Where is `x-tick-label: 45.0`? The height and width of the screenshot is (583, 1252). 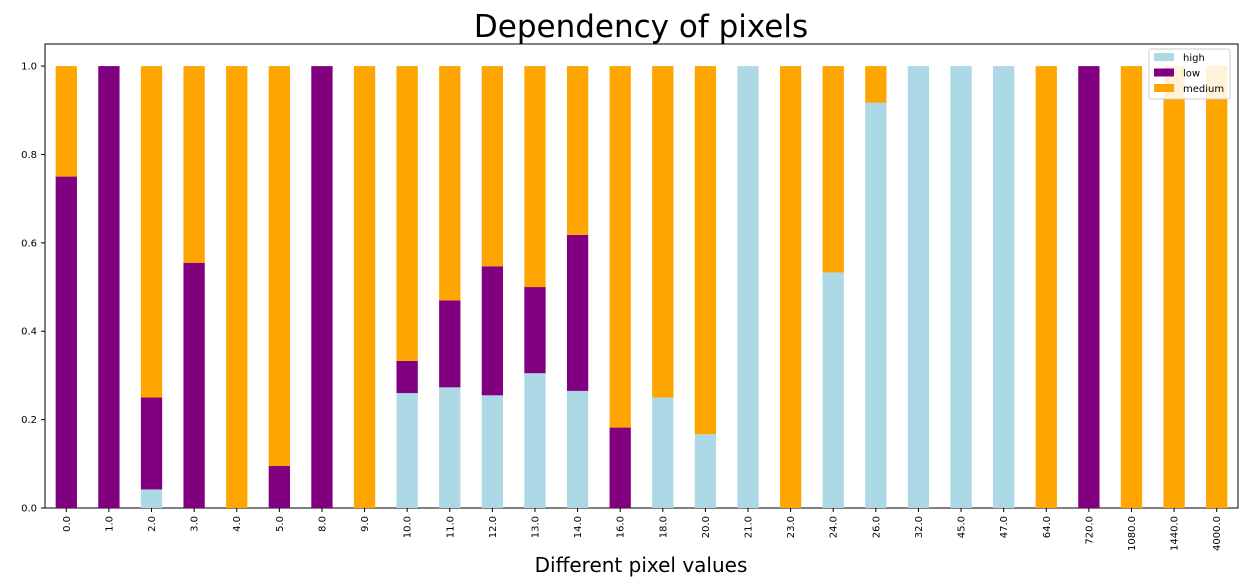 x-tick-label: 45.0 is located at coordinates (962, 527).